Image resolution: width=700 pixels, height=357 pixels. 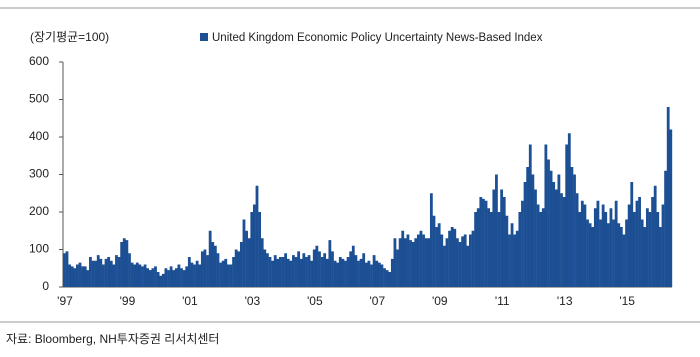 I want to click on x-tick-label: '03, so click(x=253, y=301).